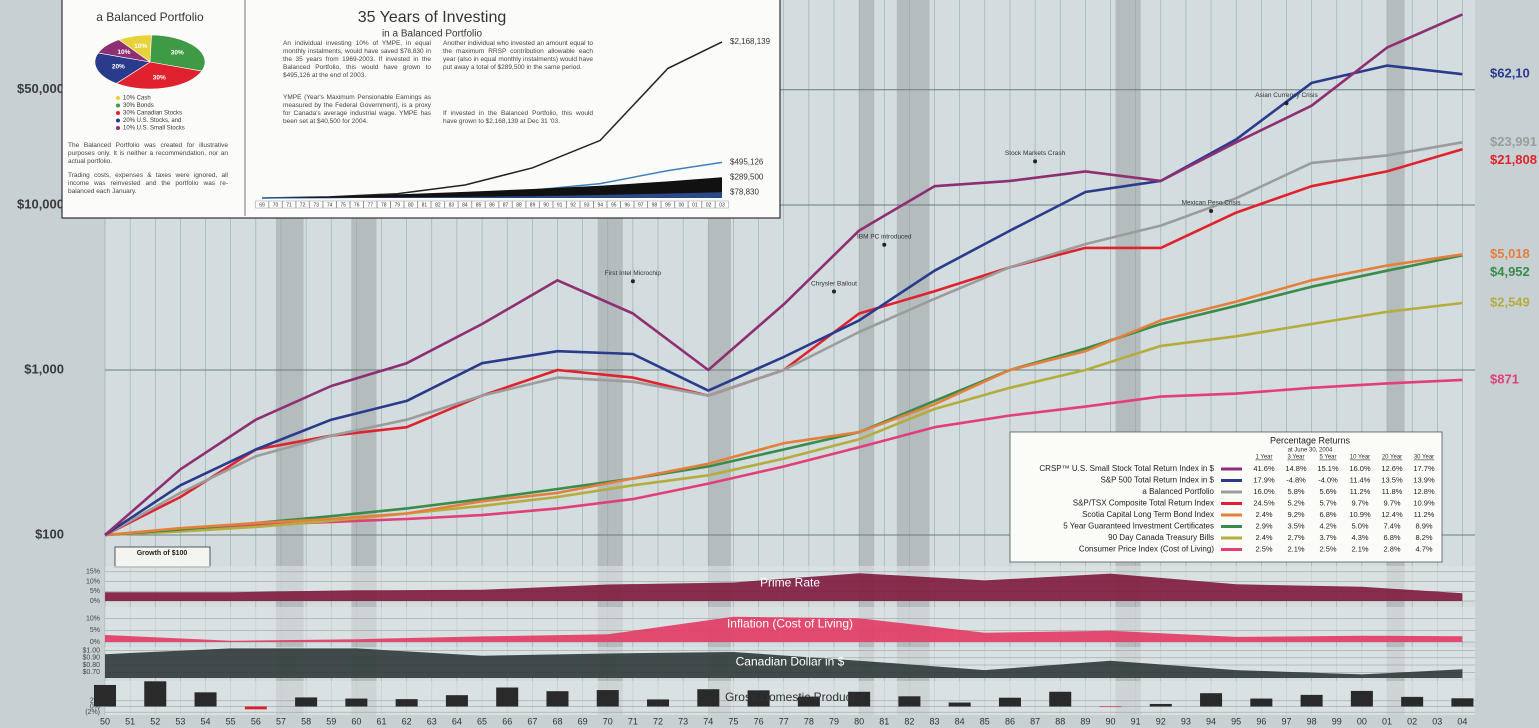 The width and height of the screenshot is (1539, 728). Describe the element at coordinates (382, 721) in the screenshot. I see `x-tick-label: 61` at that location.